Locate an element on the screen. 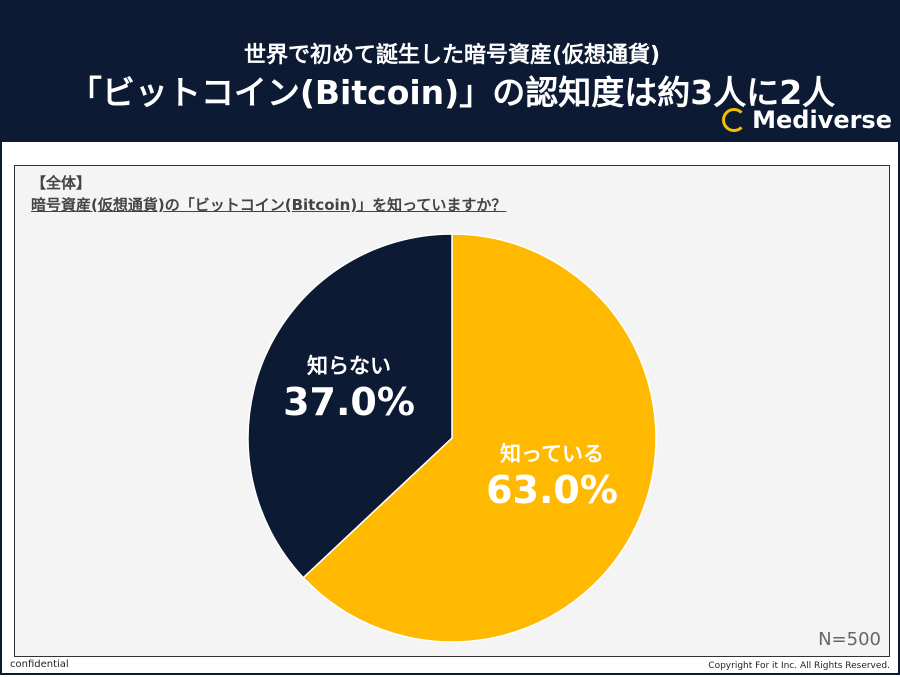 This screenshot has width=900, height=677. slice-label-unaware: 知らない 37.0% is located at coordinates (349, 387).